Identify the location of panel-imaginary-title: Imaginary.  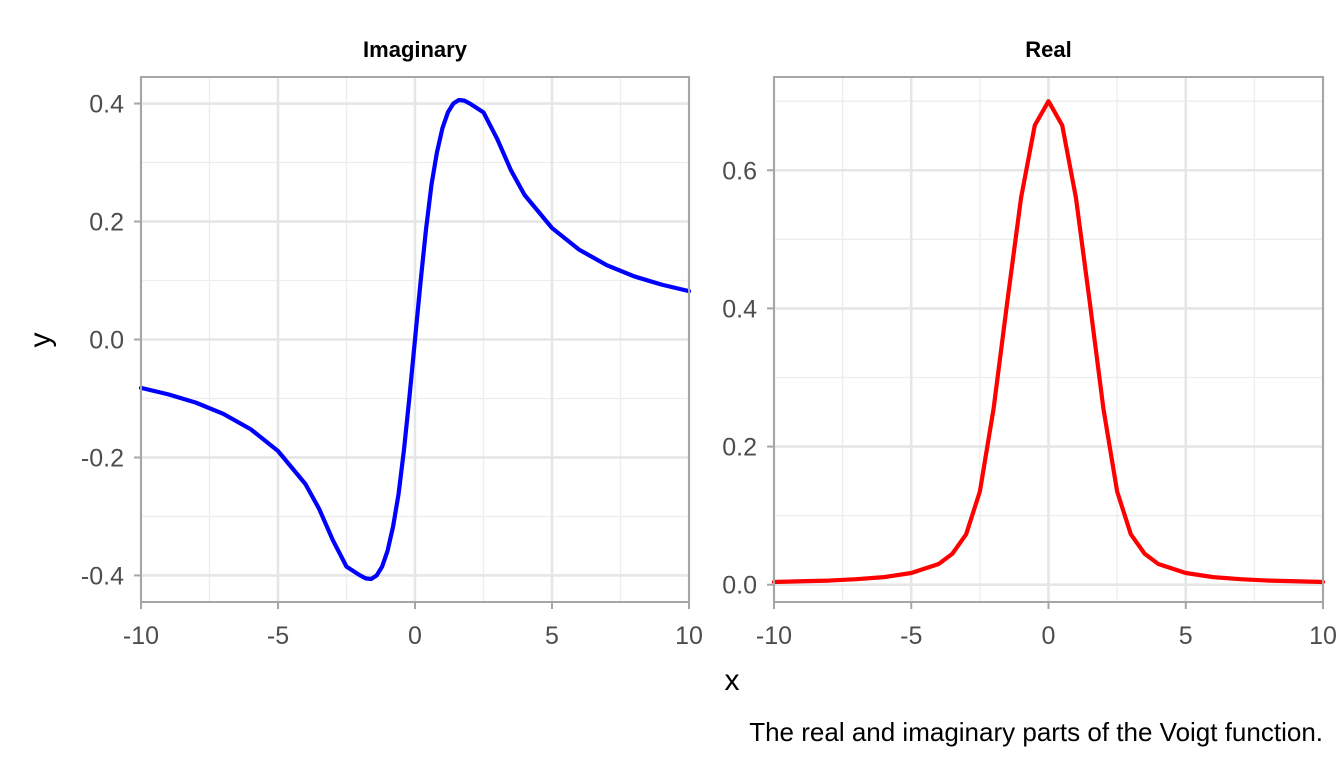
(415, 49).